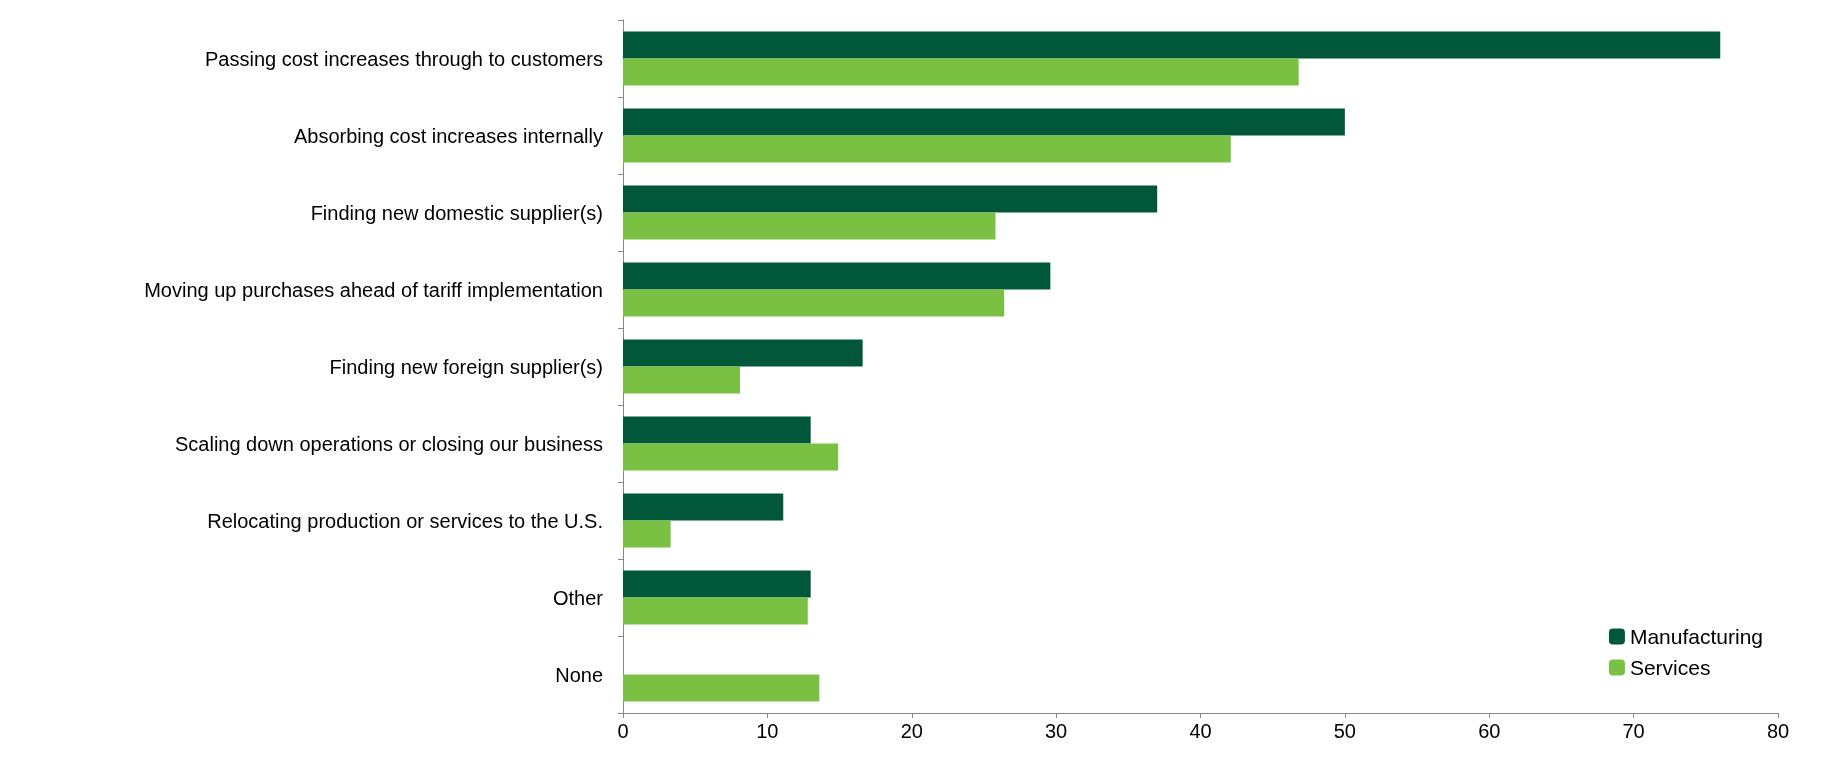  What do you see at coordinates (1778, 731) in the screenshot?
I see `x-tick-label: 80` at bounding box center [1778, 731].